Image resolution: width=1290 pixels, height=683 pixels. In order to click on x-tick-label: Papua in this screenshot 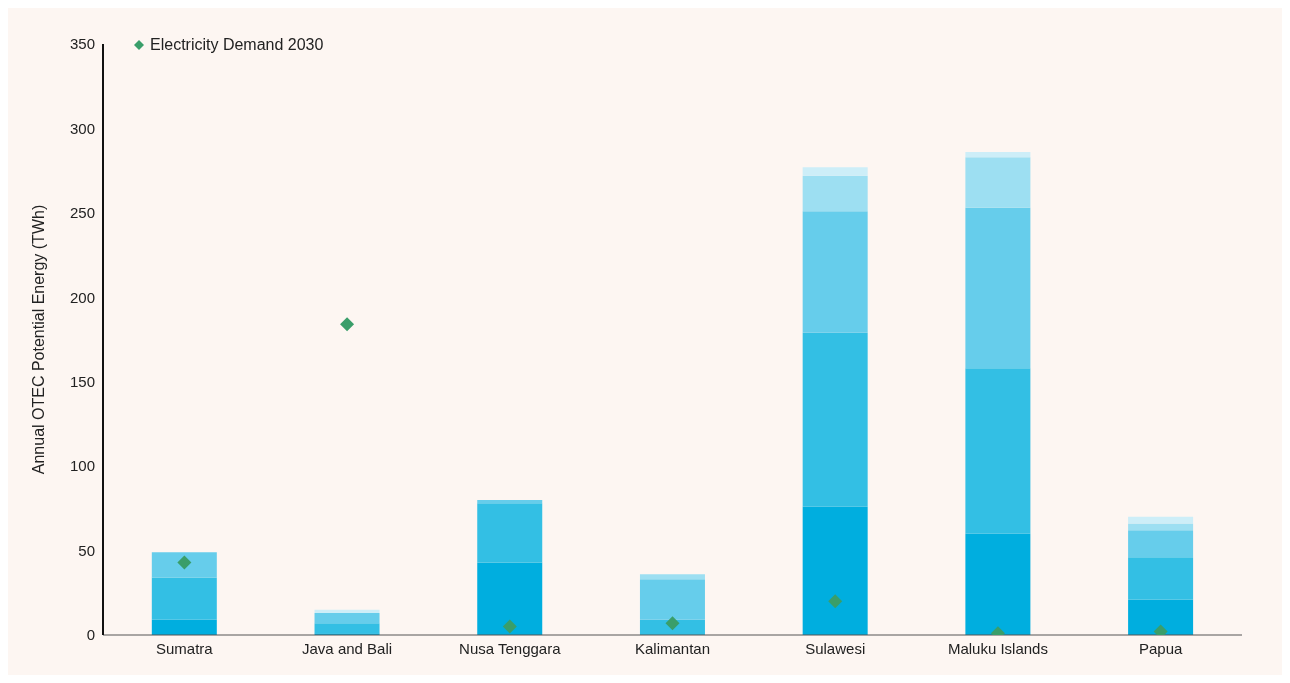, I will do `click(1160, 648)`.